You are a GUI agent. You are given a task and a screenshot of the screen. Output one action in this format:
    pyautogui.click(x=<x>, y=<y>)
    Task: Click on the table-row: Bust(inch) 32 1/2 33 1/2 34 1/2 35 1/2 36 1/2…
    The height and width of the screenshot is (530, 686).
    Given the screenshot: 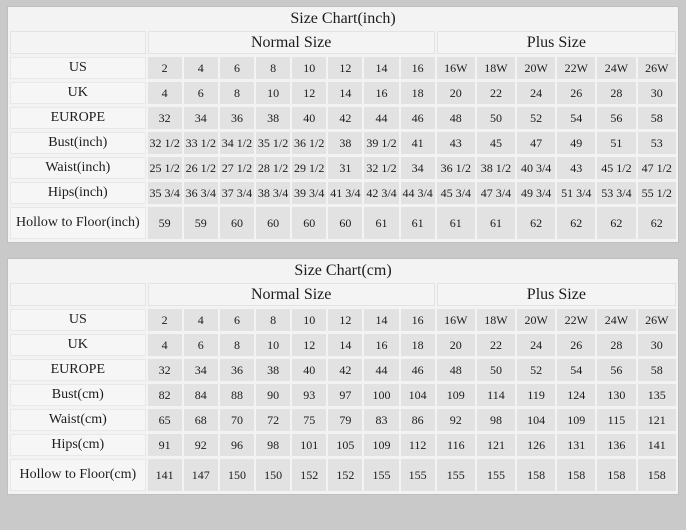 What is the action you would take?
    pyautogui.click(x=343, y=143)
    